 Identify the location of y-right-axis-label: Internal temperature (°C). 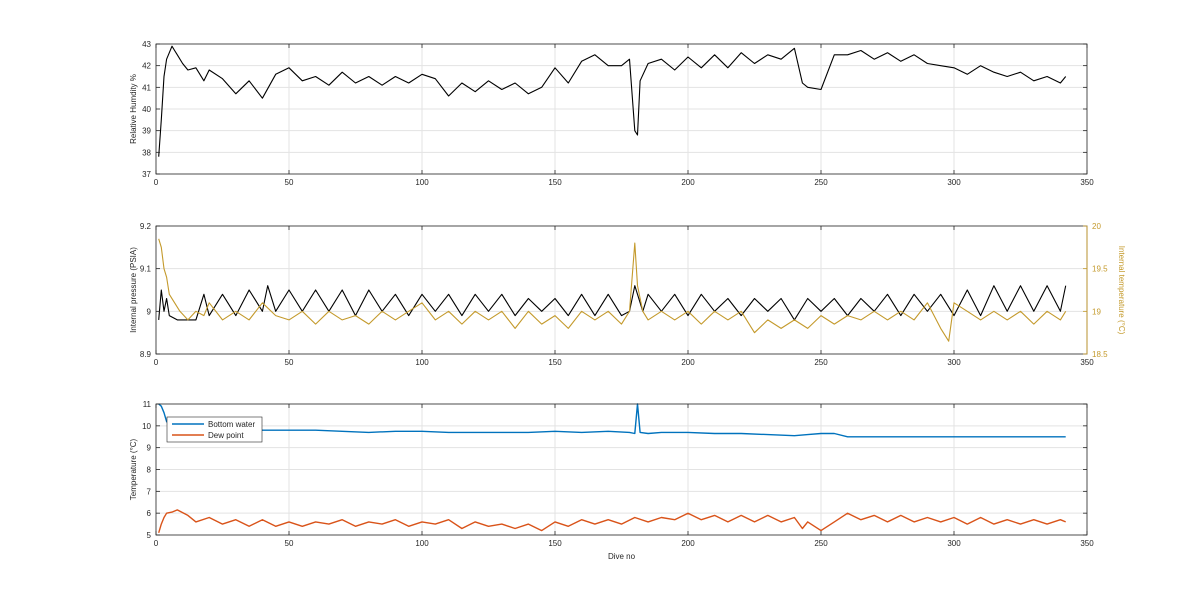
(1121, 290).